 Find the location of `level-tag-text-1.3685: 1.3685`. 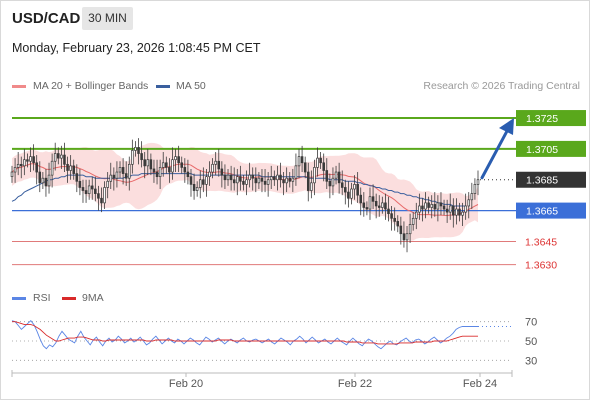

level-tag-text-1.3685: 1.3685 is located at coordinates (542, 181).